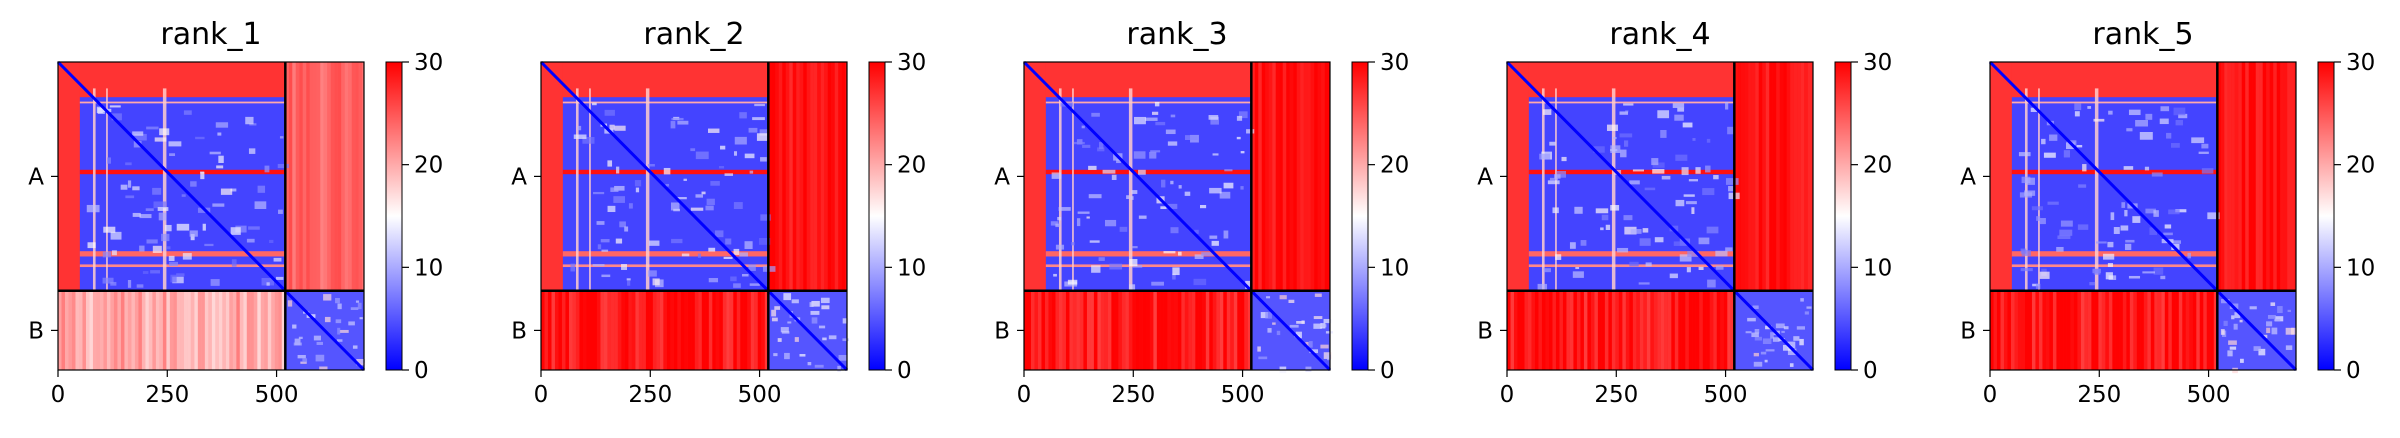 The height and width of the screenshot is (438, 2400). What do you see at coordinates (1659, 34) in the screenshot?
I see `chart-title: rank_4` at bounding box center [1659, 34].